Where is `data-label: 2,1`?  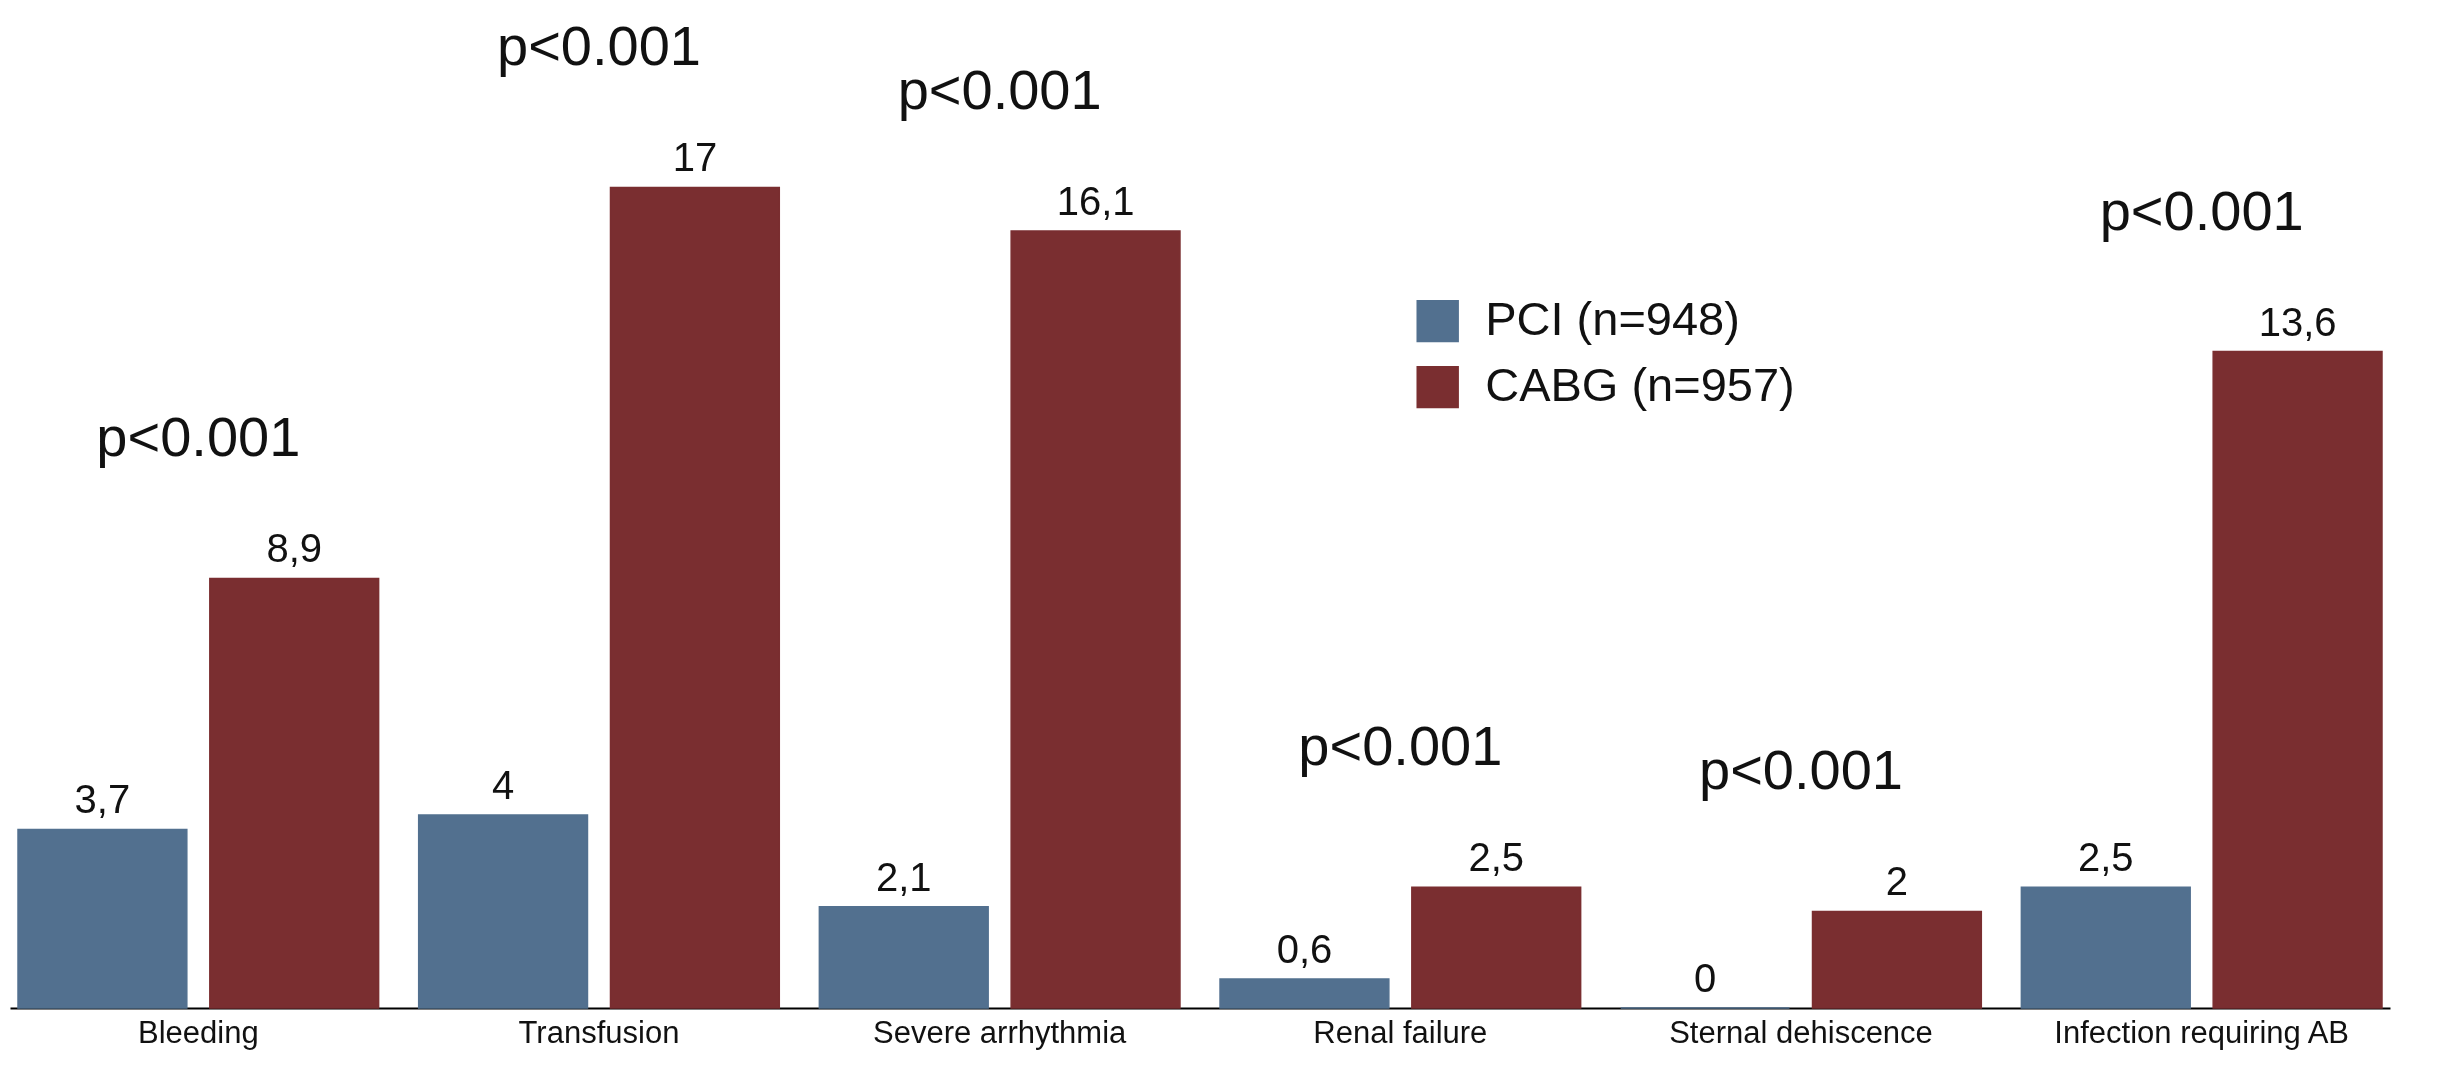 data-label: 2,1 is located at coordinates (903, 876).